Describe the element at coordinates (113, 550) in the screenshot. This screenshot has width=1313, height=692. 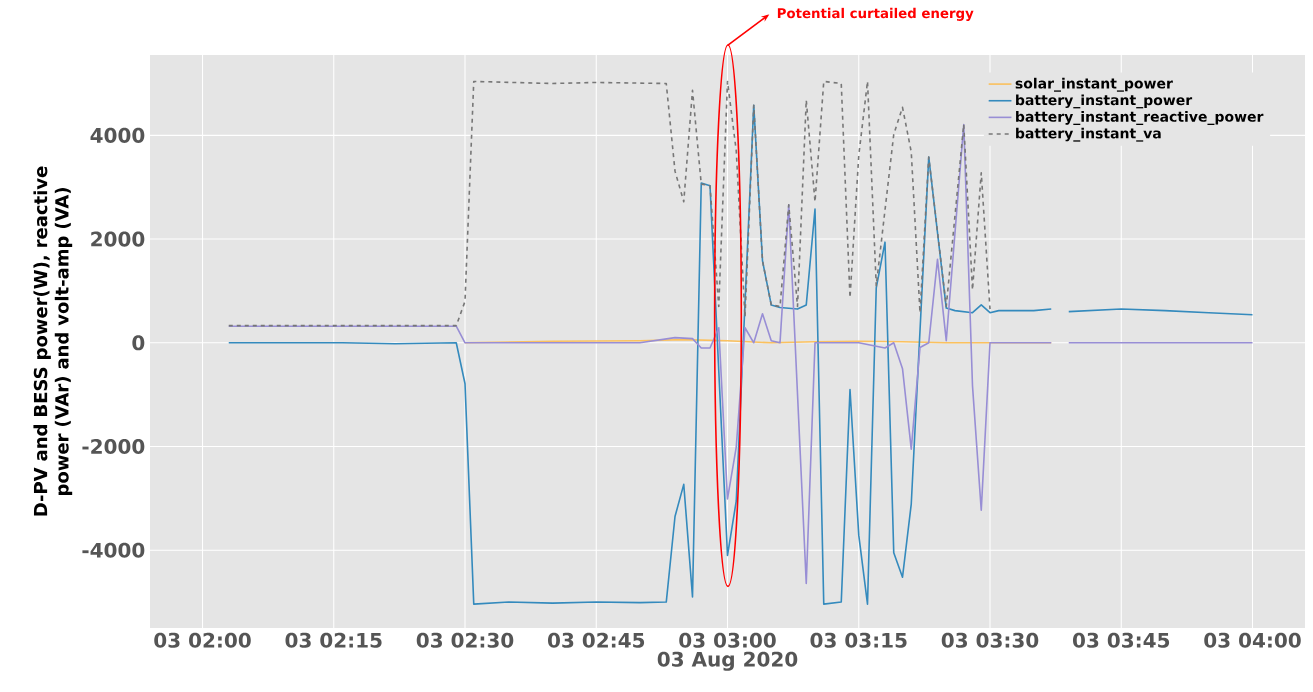
I see `y-tick-label: -4000` at that location.